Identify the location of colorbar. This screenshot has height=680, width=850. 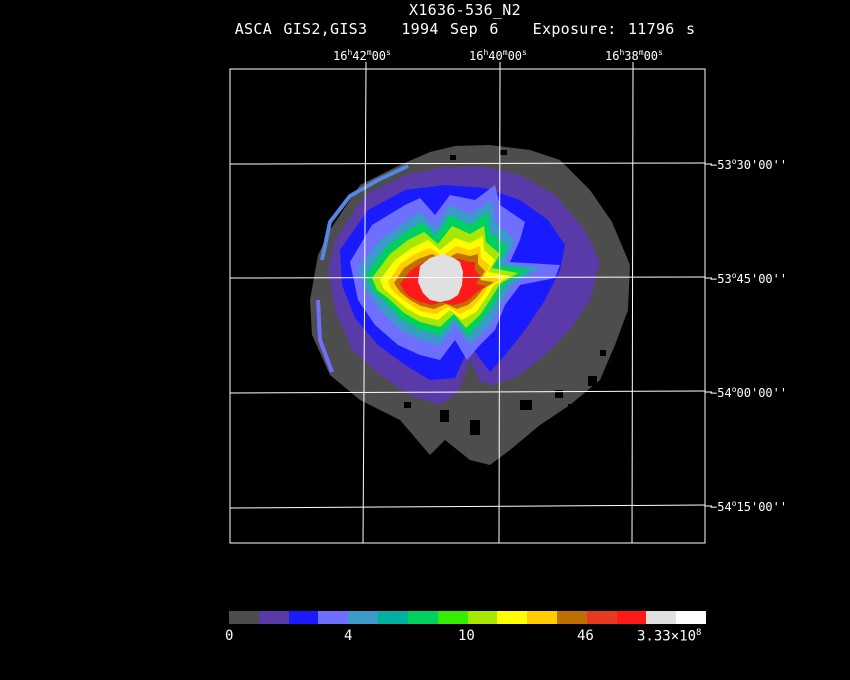
(467, 617).